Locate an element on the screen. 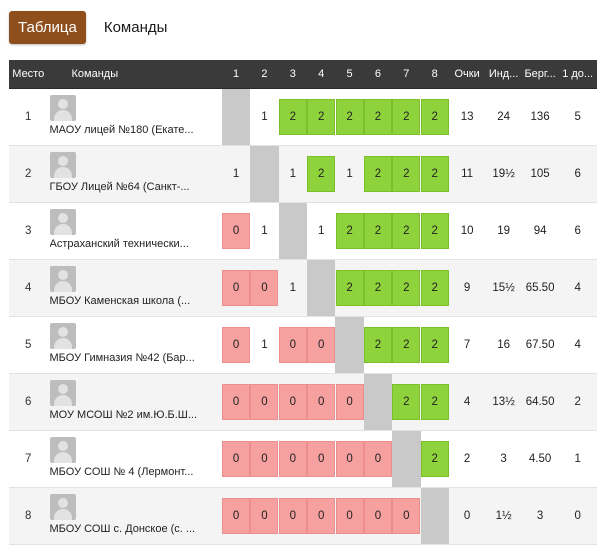  ind-cell: 19½ is located at coordinates (503, 174).